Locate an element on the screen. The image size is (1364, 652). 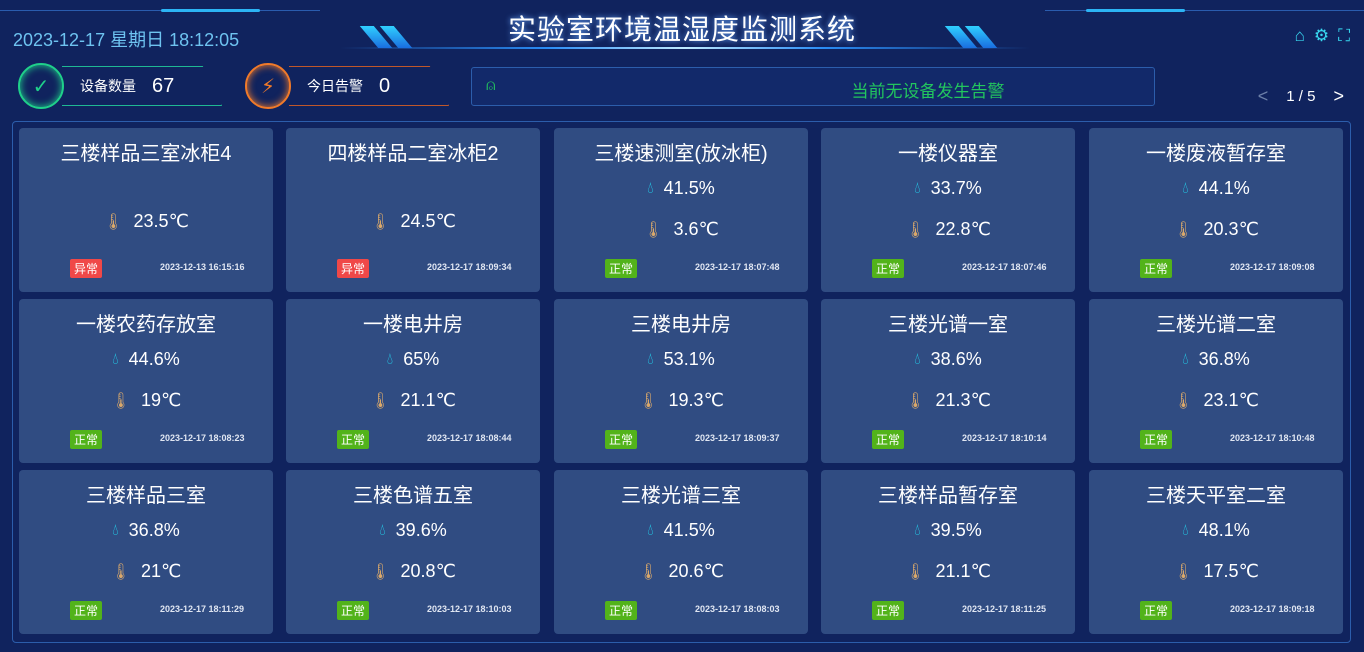
gear-icon: ⚙ is located at coordinates (1321, 35).